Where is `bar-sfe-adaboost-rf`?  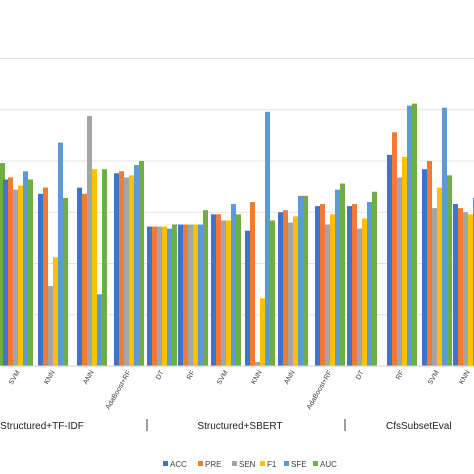
bar-sfe-adaboost-rf is located at coordinates (136, 265).